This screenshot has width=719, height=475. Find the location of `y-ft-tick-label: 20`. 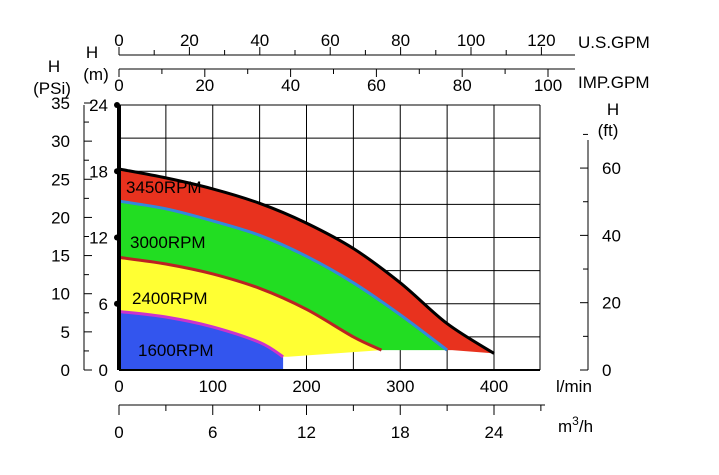

y-ft-tick-label: 20 is located at coordinates (611, 303).